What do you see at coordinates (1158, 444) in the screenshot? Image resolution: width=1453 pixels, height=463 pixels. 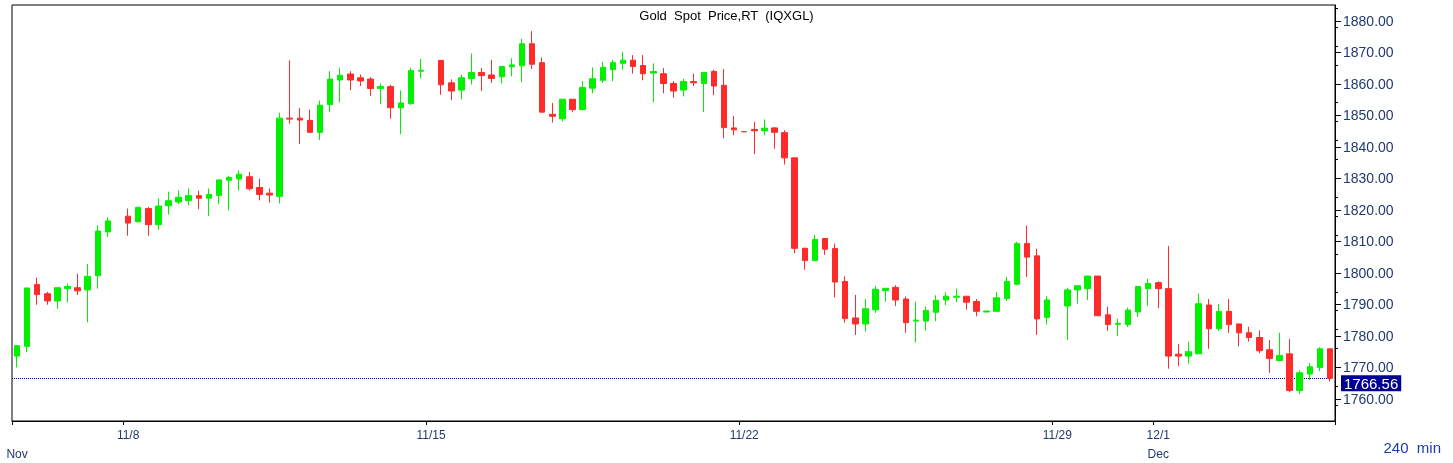 I see `x-tick-label: 12/1 Dec` at bounding box center [1158, 444].